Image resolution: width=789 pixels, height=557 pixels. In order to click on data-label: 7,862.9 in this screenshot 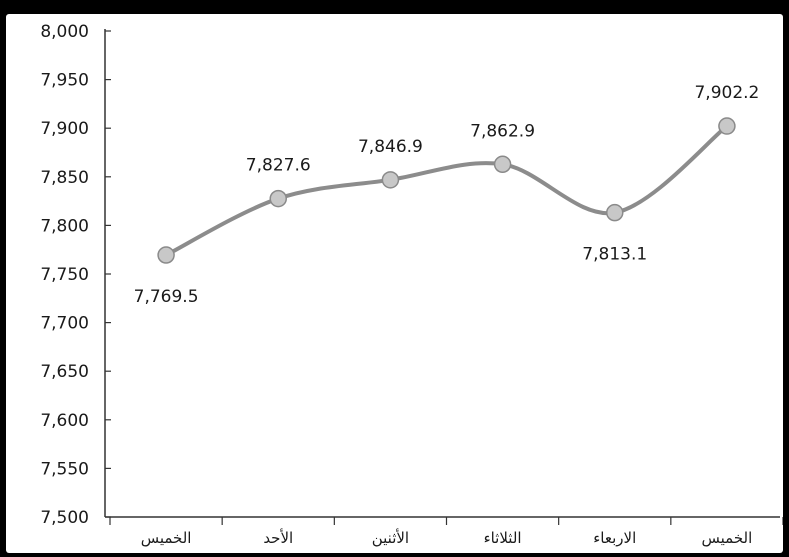, I will do `click(502, 131)`.